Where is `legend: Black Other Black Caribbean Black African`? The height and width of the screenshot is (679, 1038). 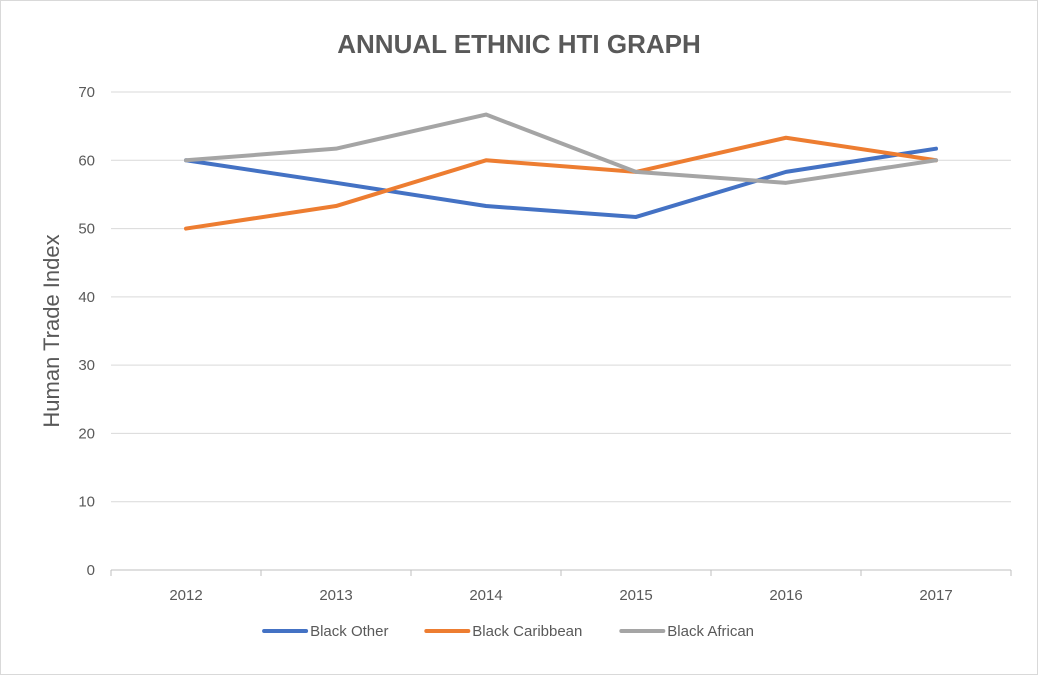
legend: Black Other Black Caribbean Black African is located at coordinates (508, 631).